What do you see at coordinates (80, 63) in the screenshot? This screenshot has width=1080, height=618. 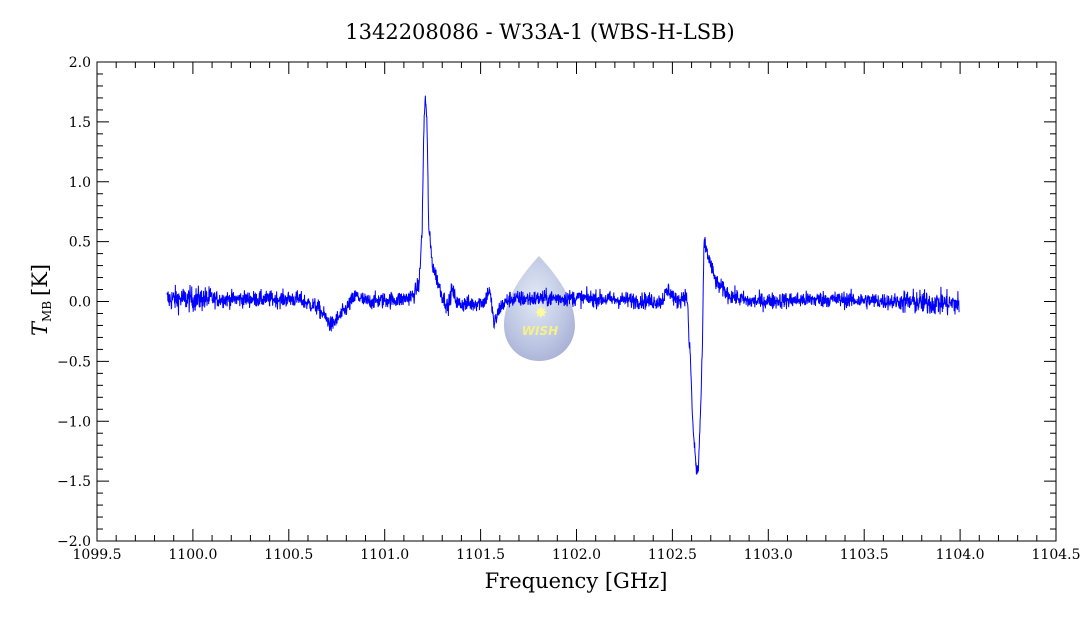 I see `y-tick-label: 2.0` at bounding box center [80, 63].